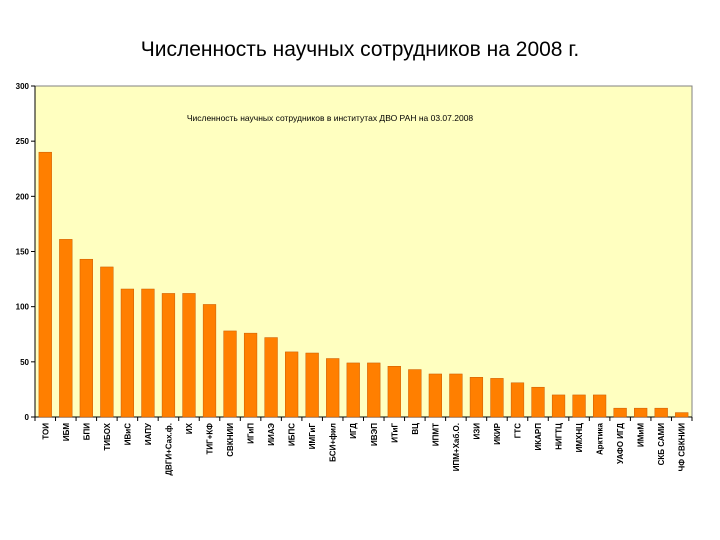 This screenshot has height=540, width=720. What do you see at coordinates (682, 447) in the screenshot?
I see `x-tick-label: ЧФ СВКНИИ` at bounding box center [682, 447].